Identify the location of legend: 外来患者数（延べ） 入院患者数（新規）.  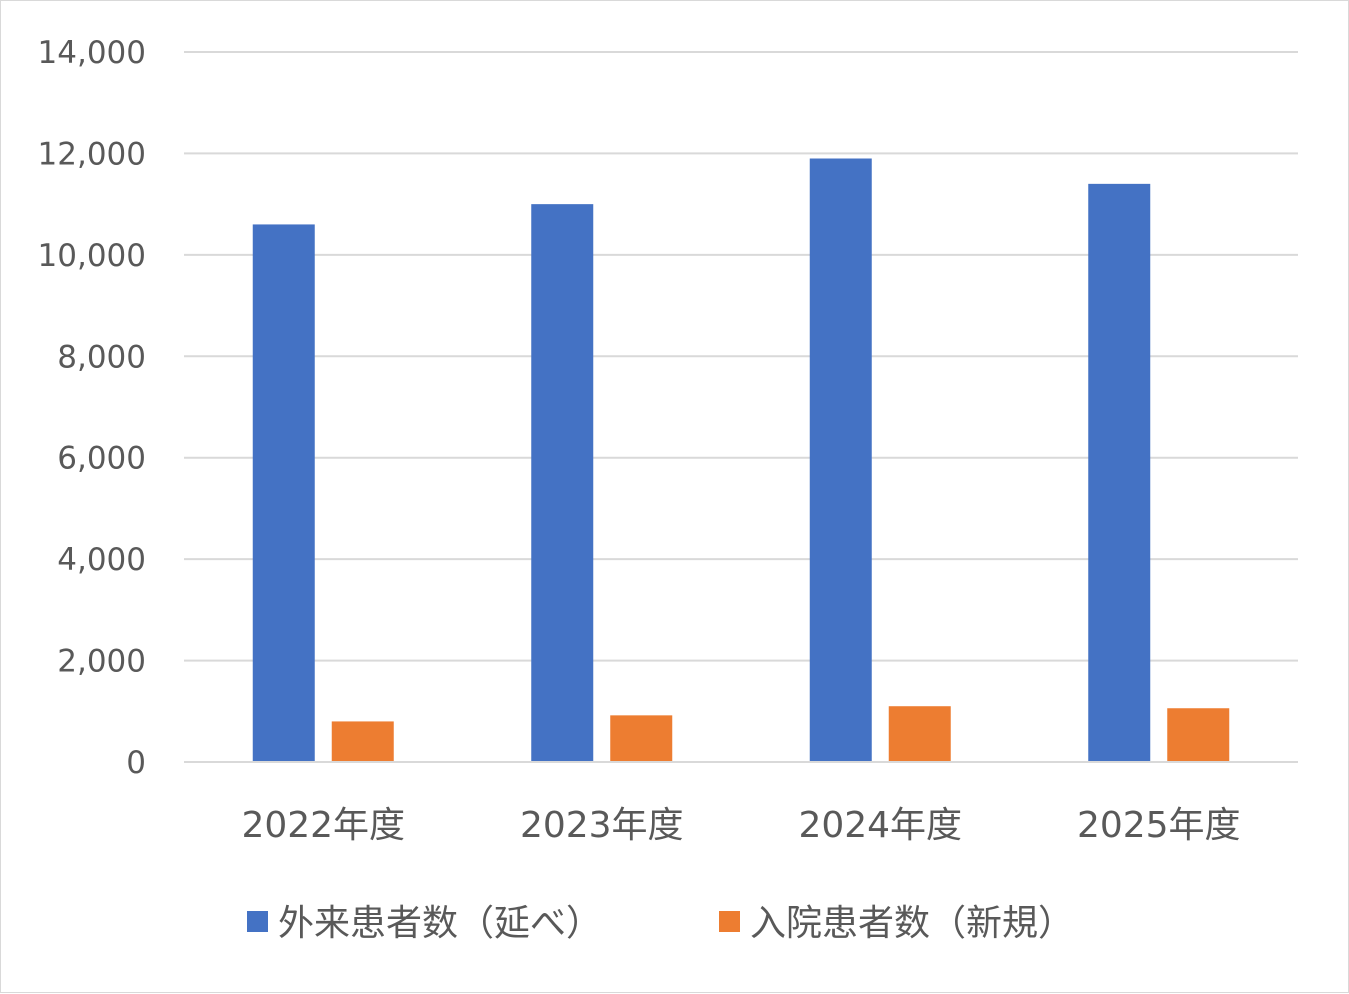
(660, 923).